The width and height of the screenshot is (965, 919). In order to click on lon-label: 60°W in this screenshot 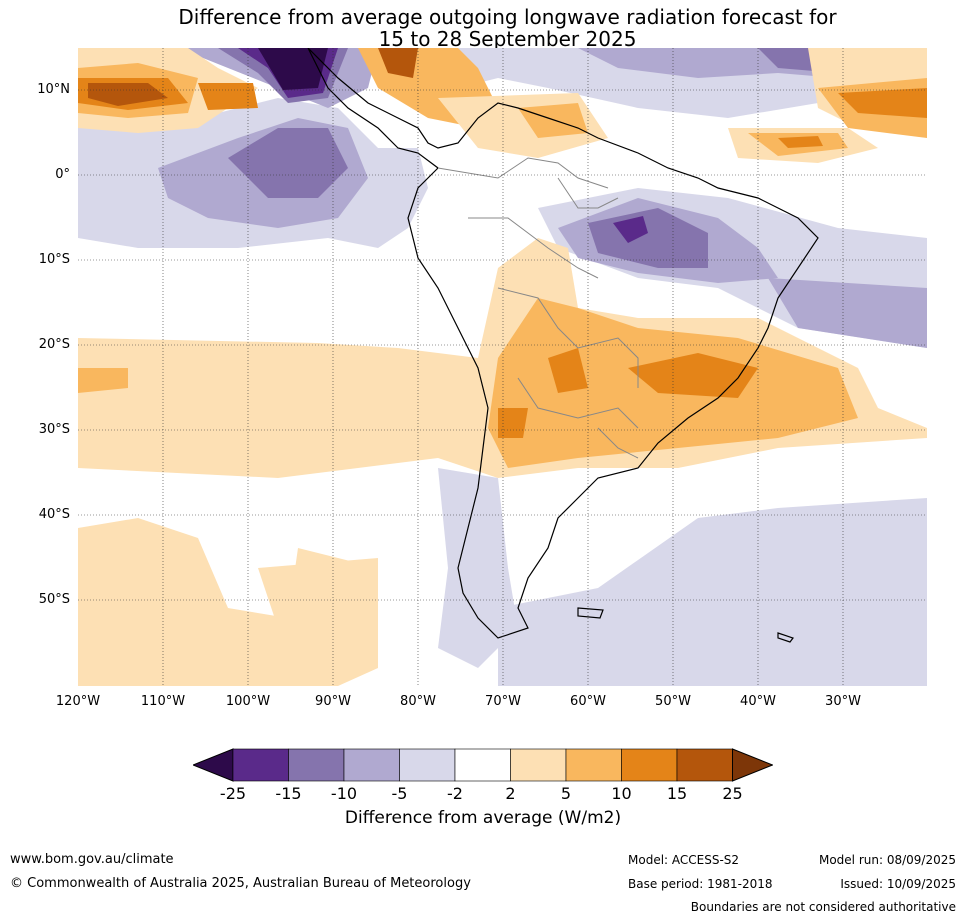, I will do `click(588, 701)`.